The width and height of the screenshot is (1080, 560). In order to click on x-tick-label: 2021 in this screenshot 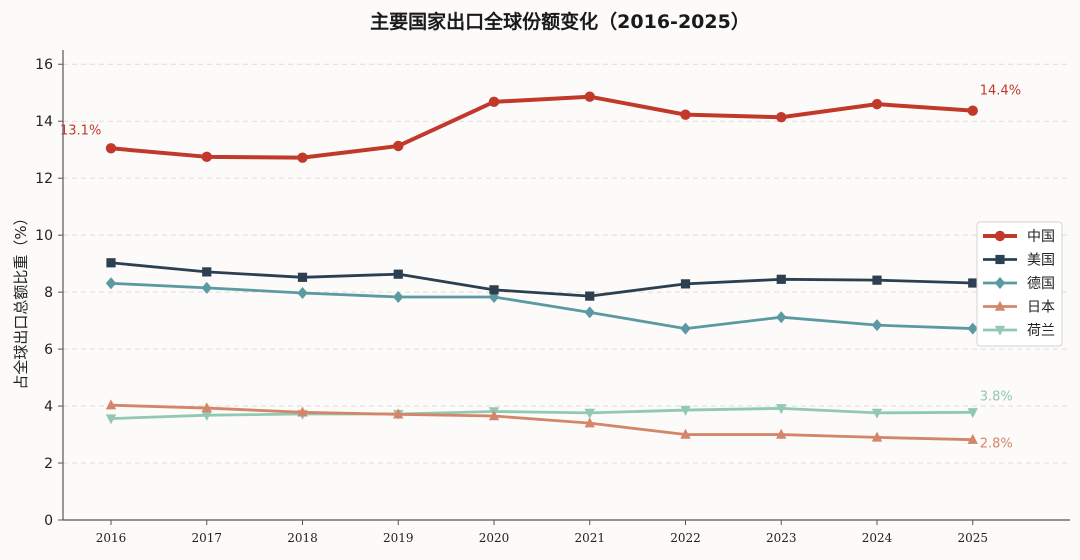, I will do `click(589, 538)`.